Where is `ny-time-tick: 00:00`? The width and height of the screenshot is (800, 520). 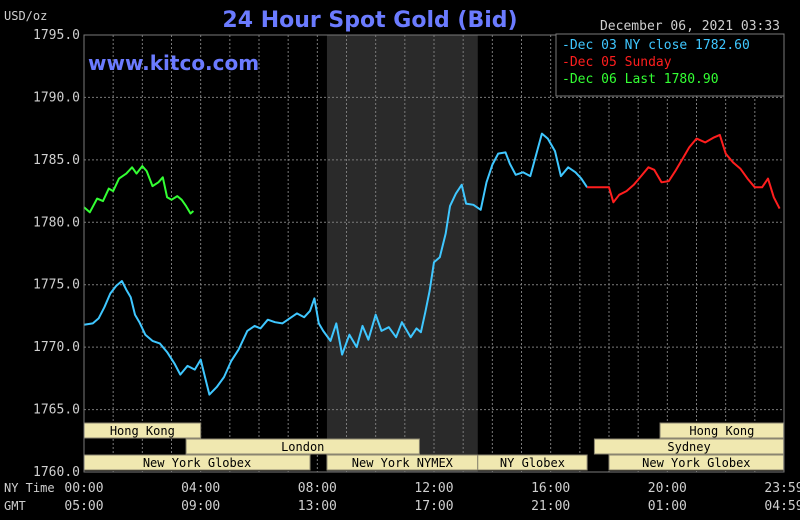 ny-time-tick: 00:00 is located at coordinates (83, 488).